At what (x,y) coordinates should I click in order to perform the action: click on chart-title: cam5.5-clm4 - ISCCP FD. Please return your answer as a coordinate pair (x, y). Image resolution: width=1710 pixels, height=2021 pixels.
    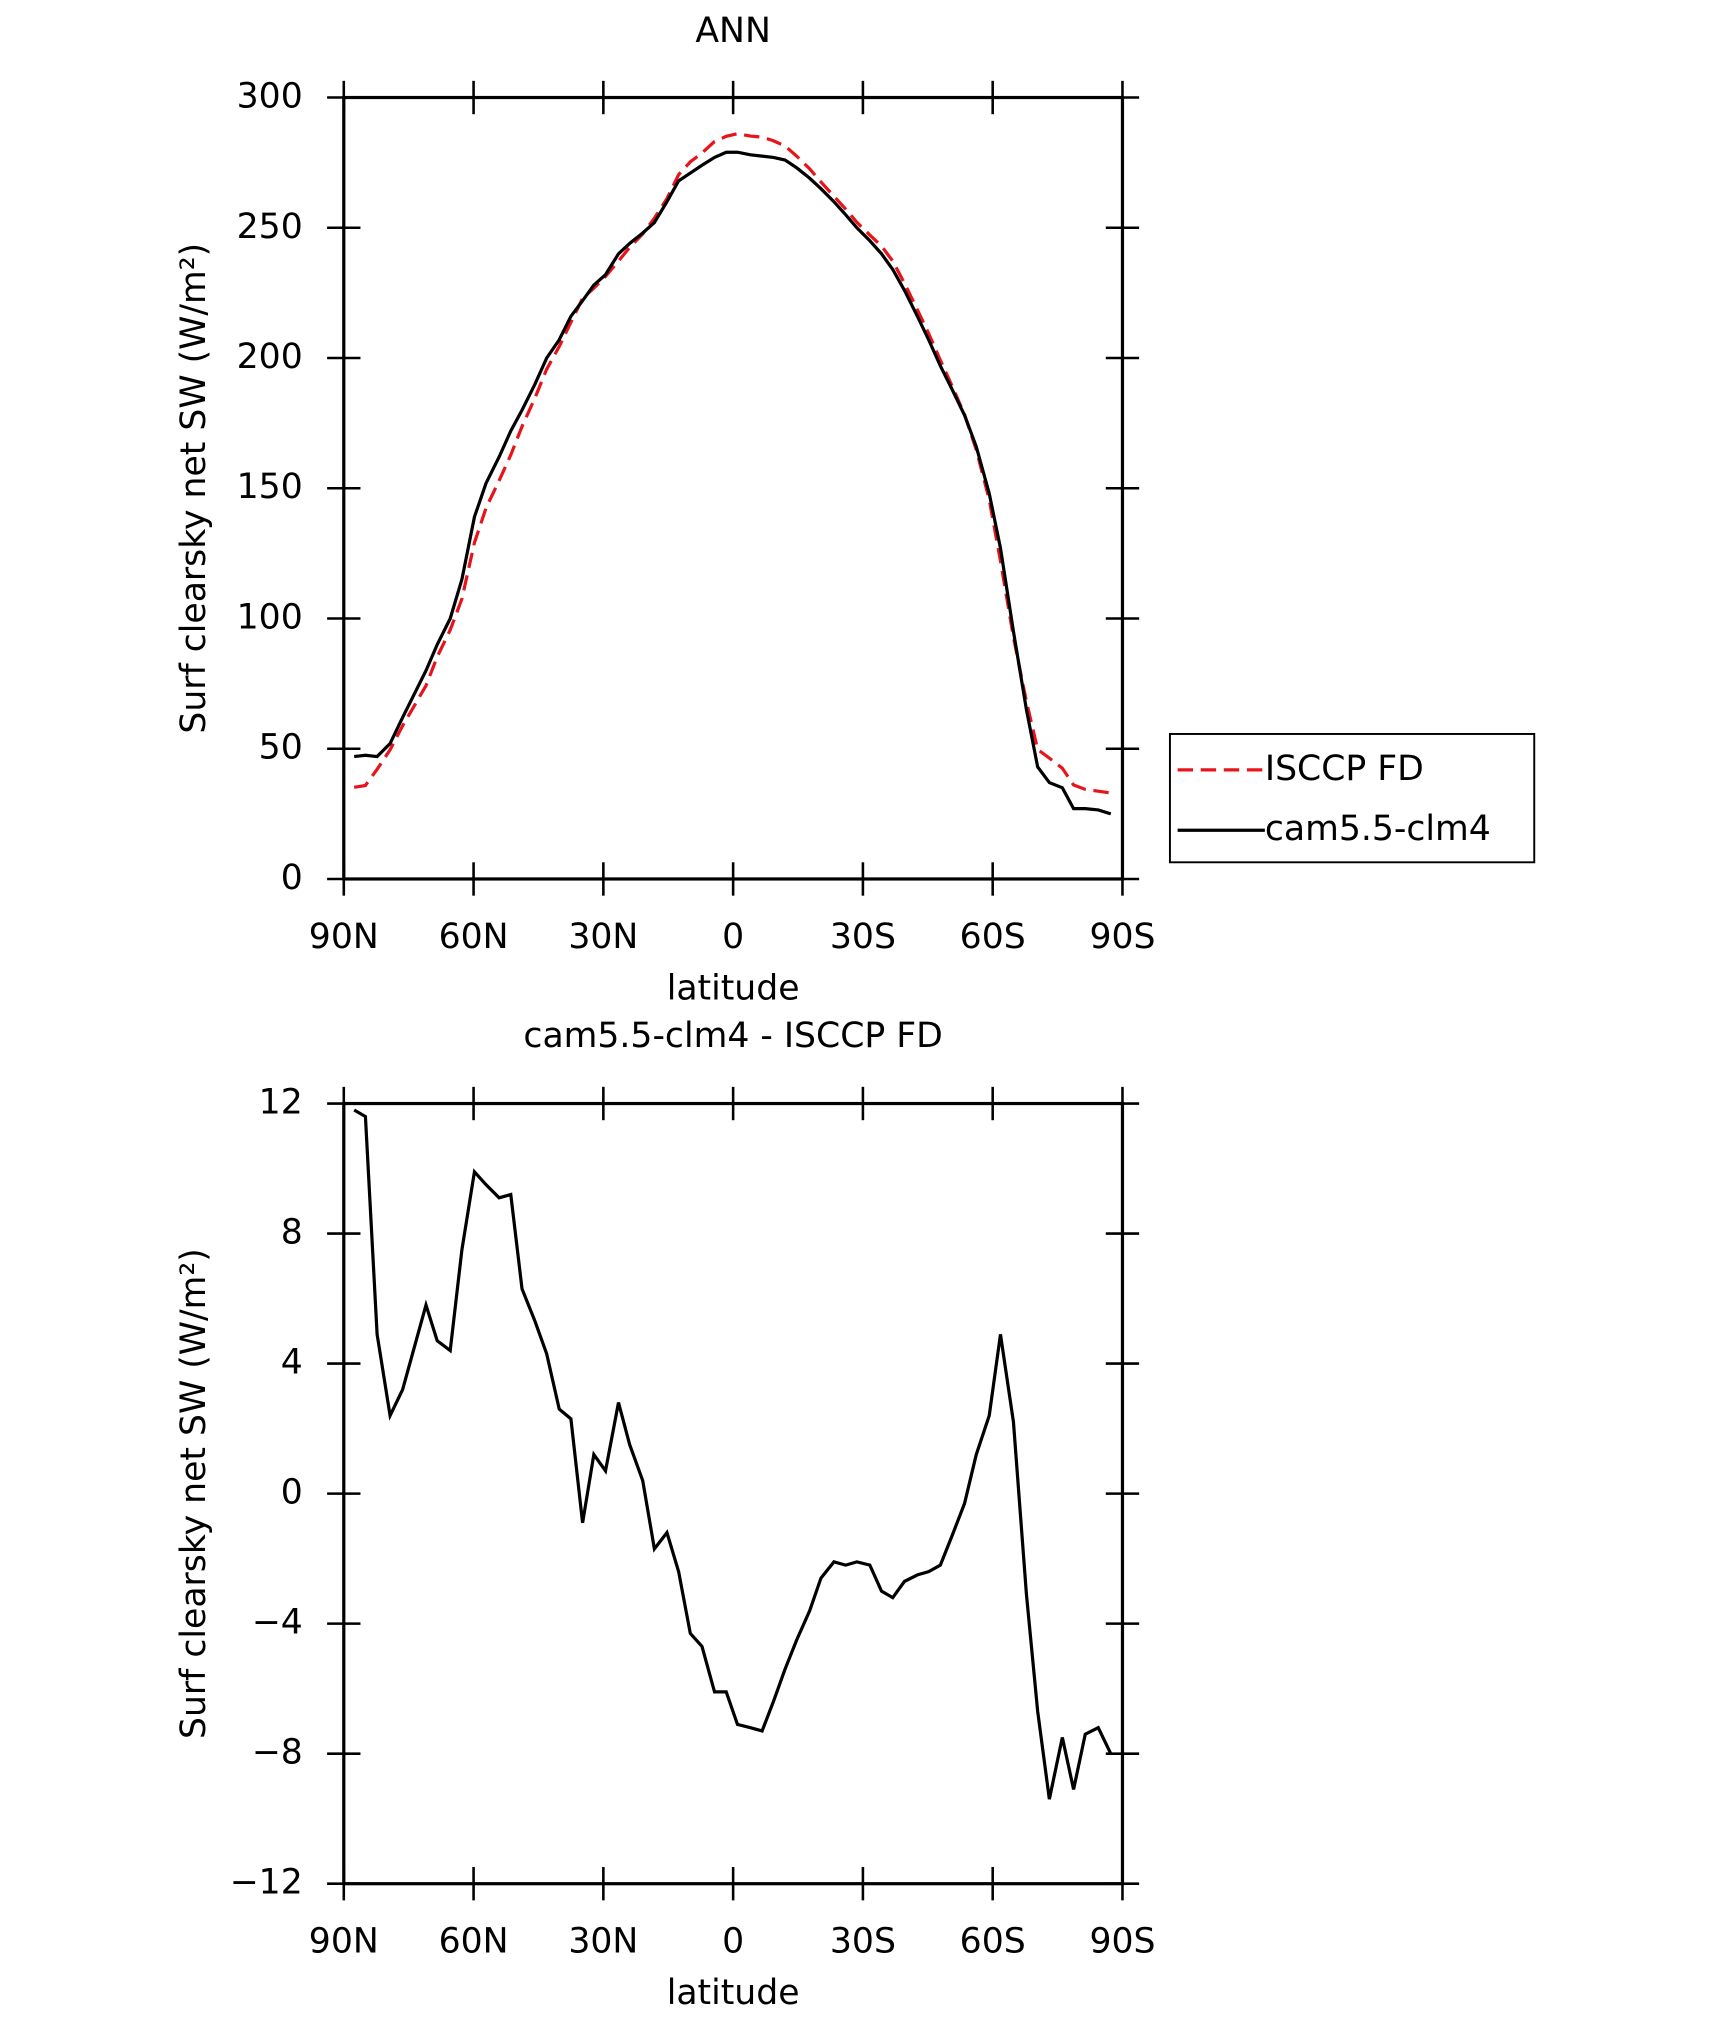
    Looking at the image, I should click on (732, 1036).